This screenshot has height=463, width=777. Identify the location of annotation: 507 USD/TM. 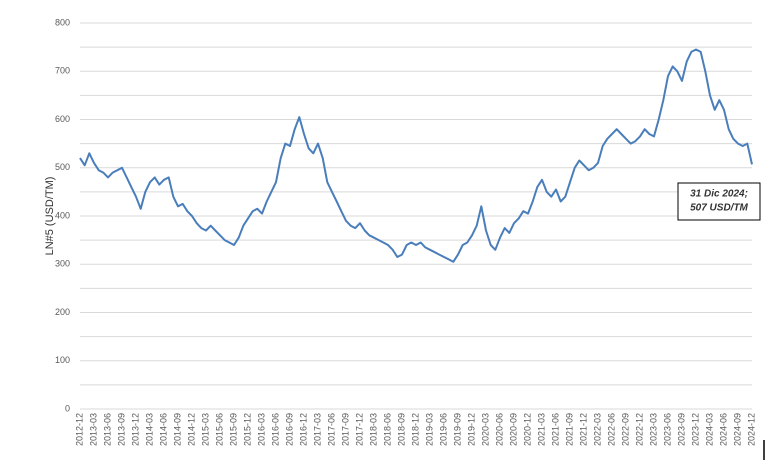
(719, 208).